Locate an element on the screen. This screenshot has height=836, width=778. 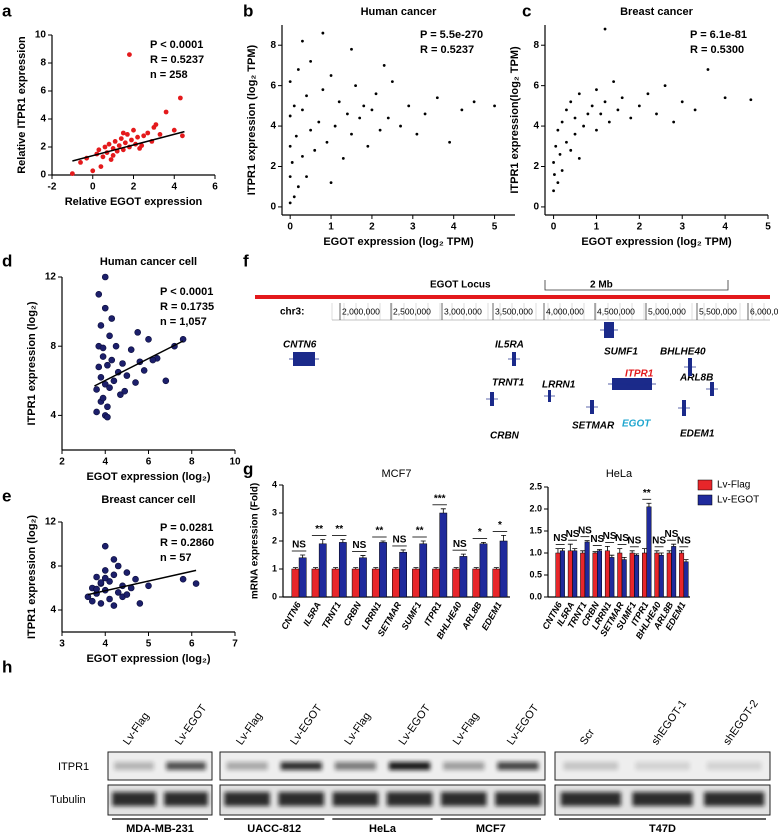
position-label: 2,500,000 is located at coordinates (412, 311).